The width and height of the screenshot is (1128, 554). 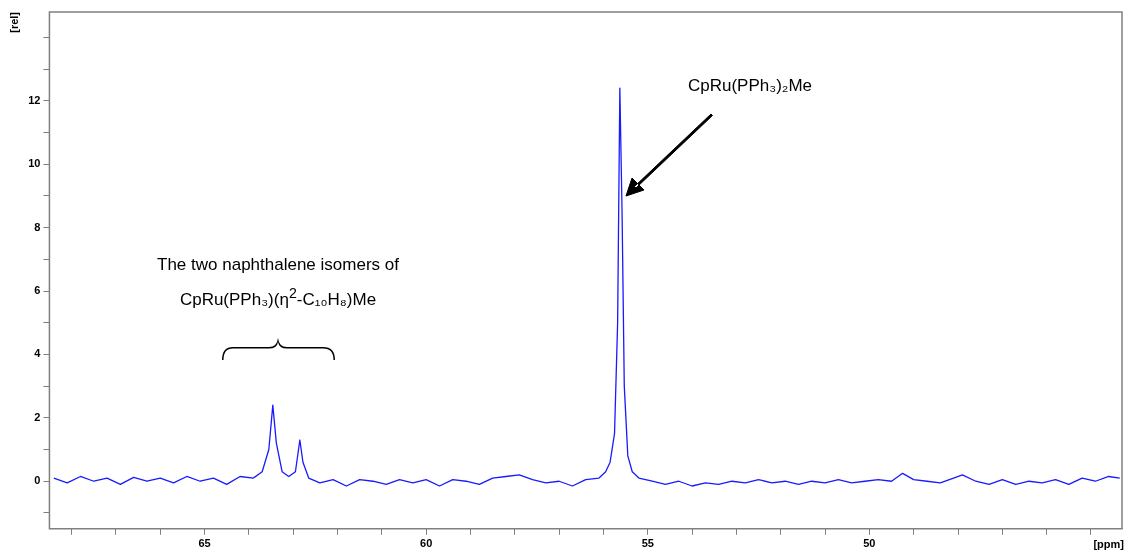 I want to click on annotation: The two naphthalene isomers of CpRu(PPh₃)(η$^{2}$-C₁₀H₈)Me, so click(x=278, y=282).